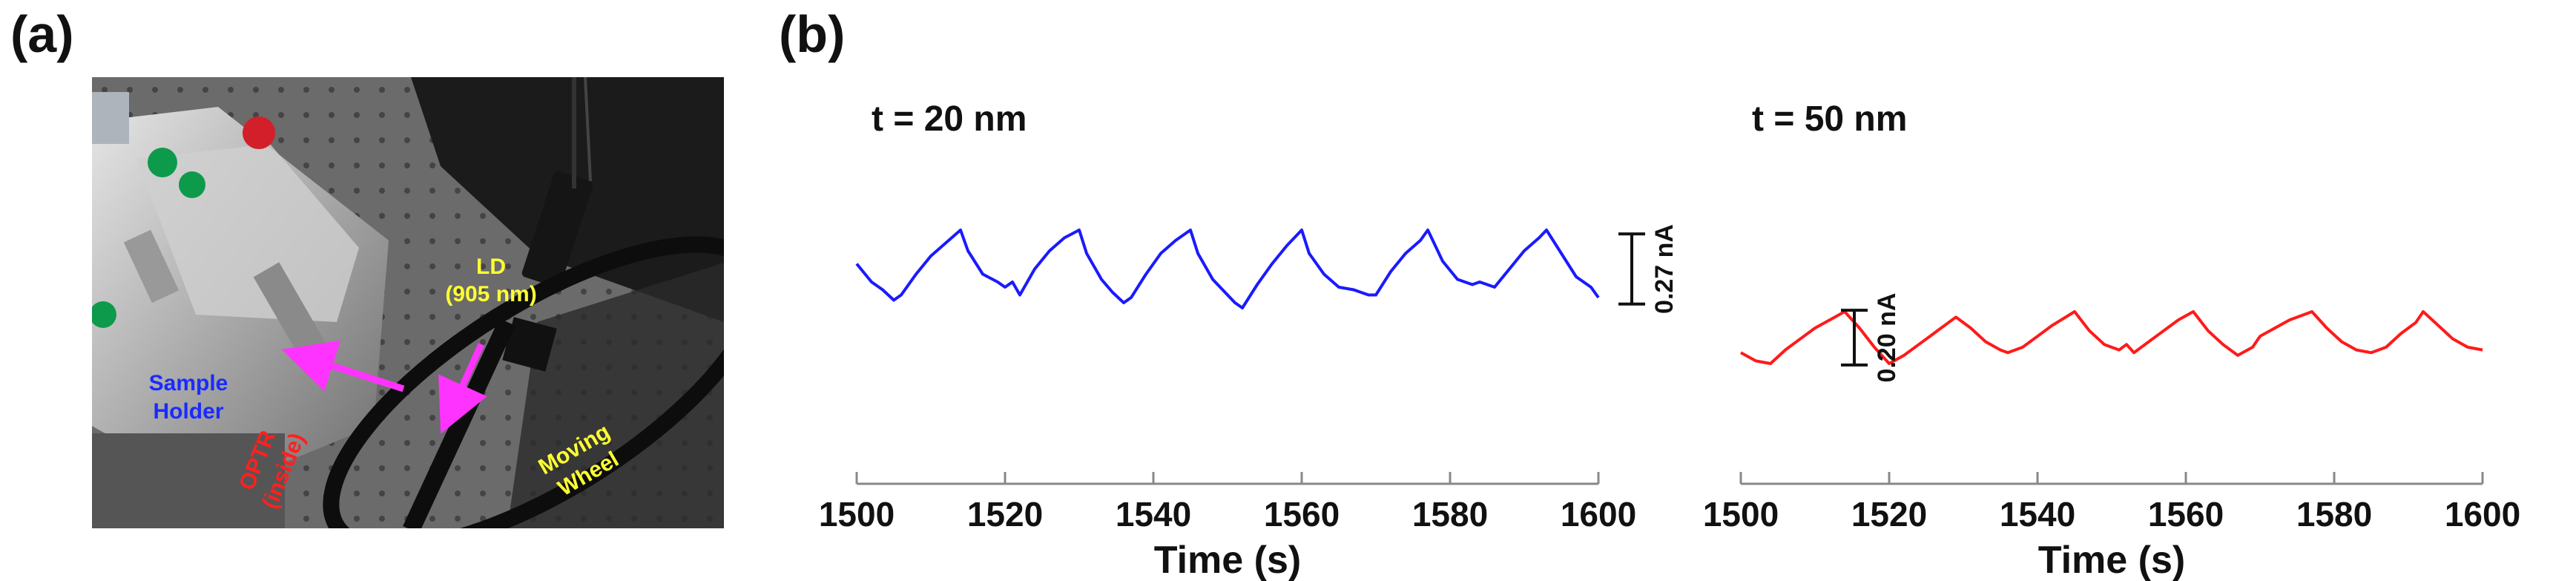 This screenshot has width=2576, height=581. Describe the element at coordinates (1887, 338) in the screenshot. I see `scale-bar-label: 0.20 nA` at that location.